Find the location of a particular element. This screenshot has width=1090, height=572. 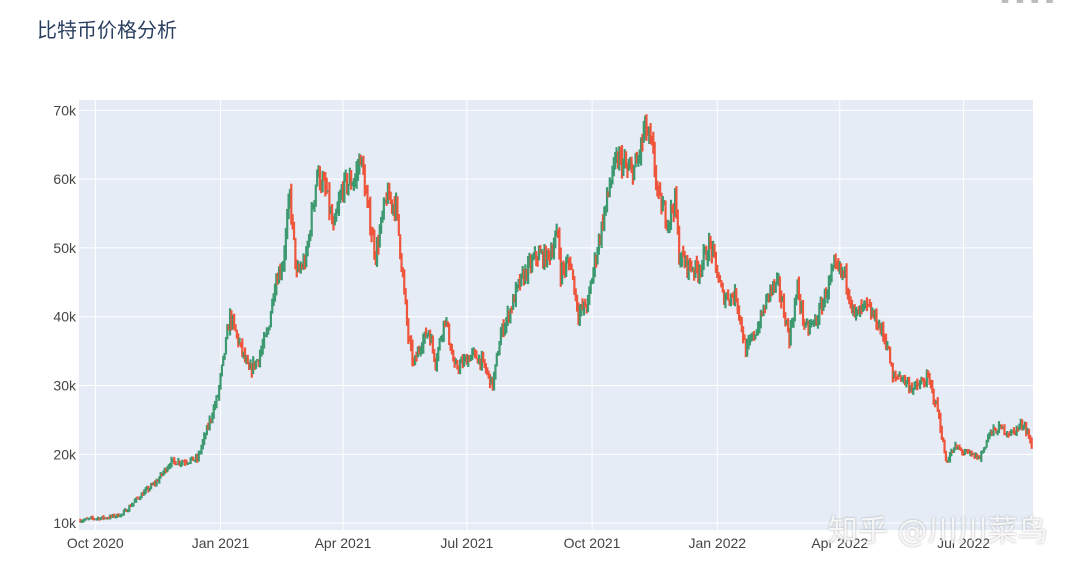

y-tick-label: 30k is located at coordinates (65, 386).